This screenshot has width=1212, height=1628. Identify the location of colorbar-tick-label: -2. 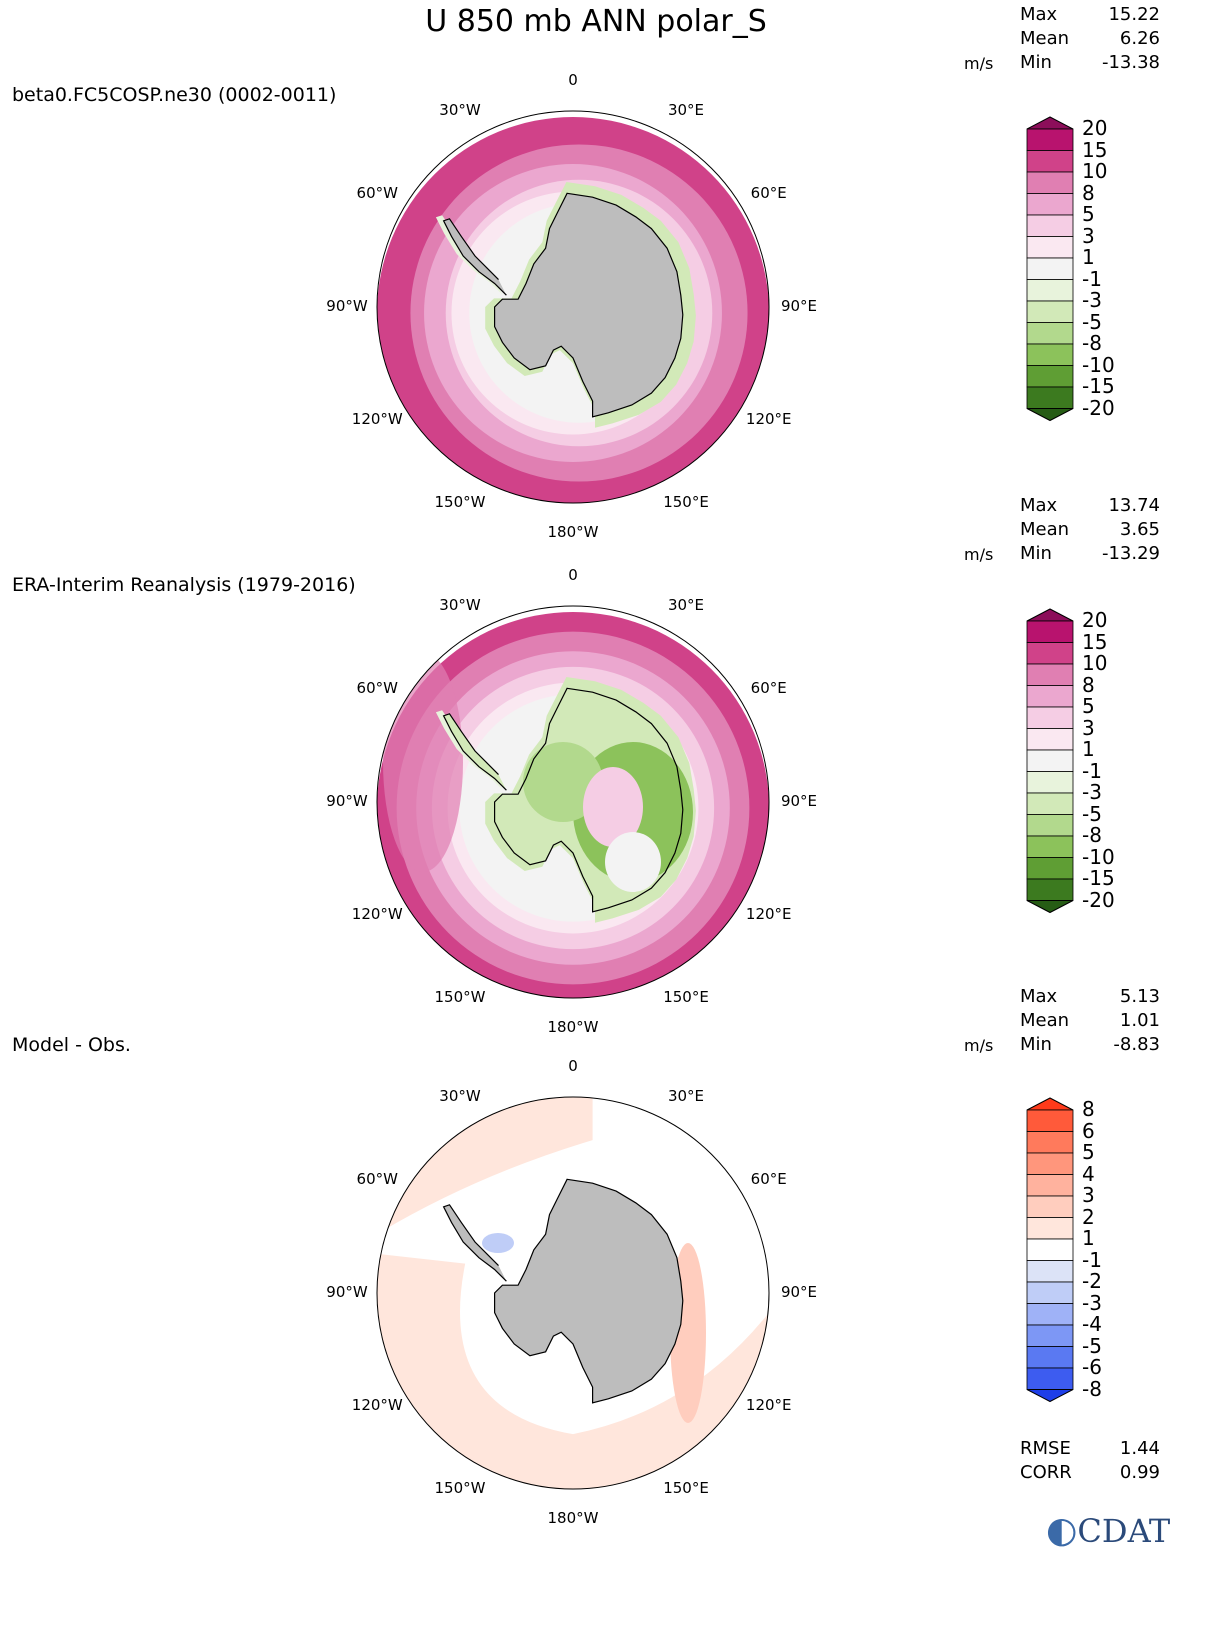
(1092, 1281).